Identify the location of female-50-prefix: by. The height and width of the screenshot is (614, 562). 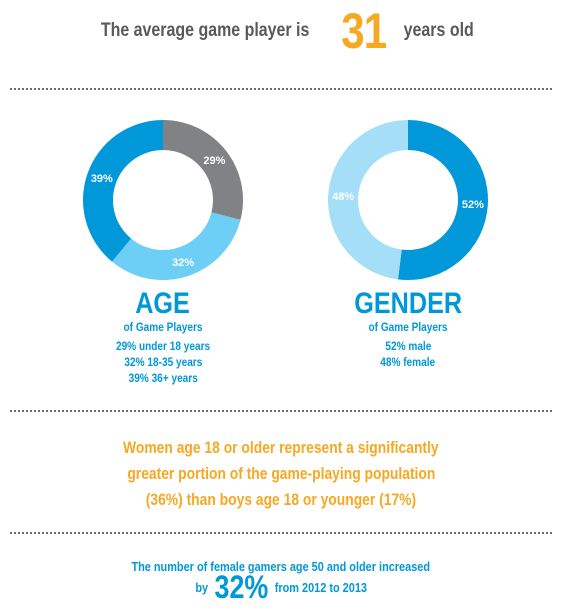
(201, 587).